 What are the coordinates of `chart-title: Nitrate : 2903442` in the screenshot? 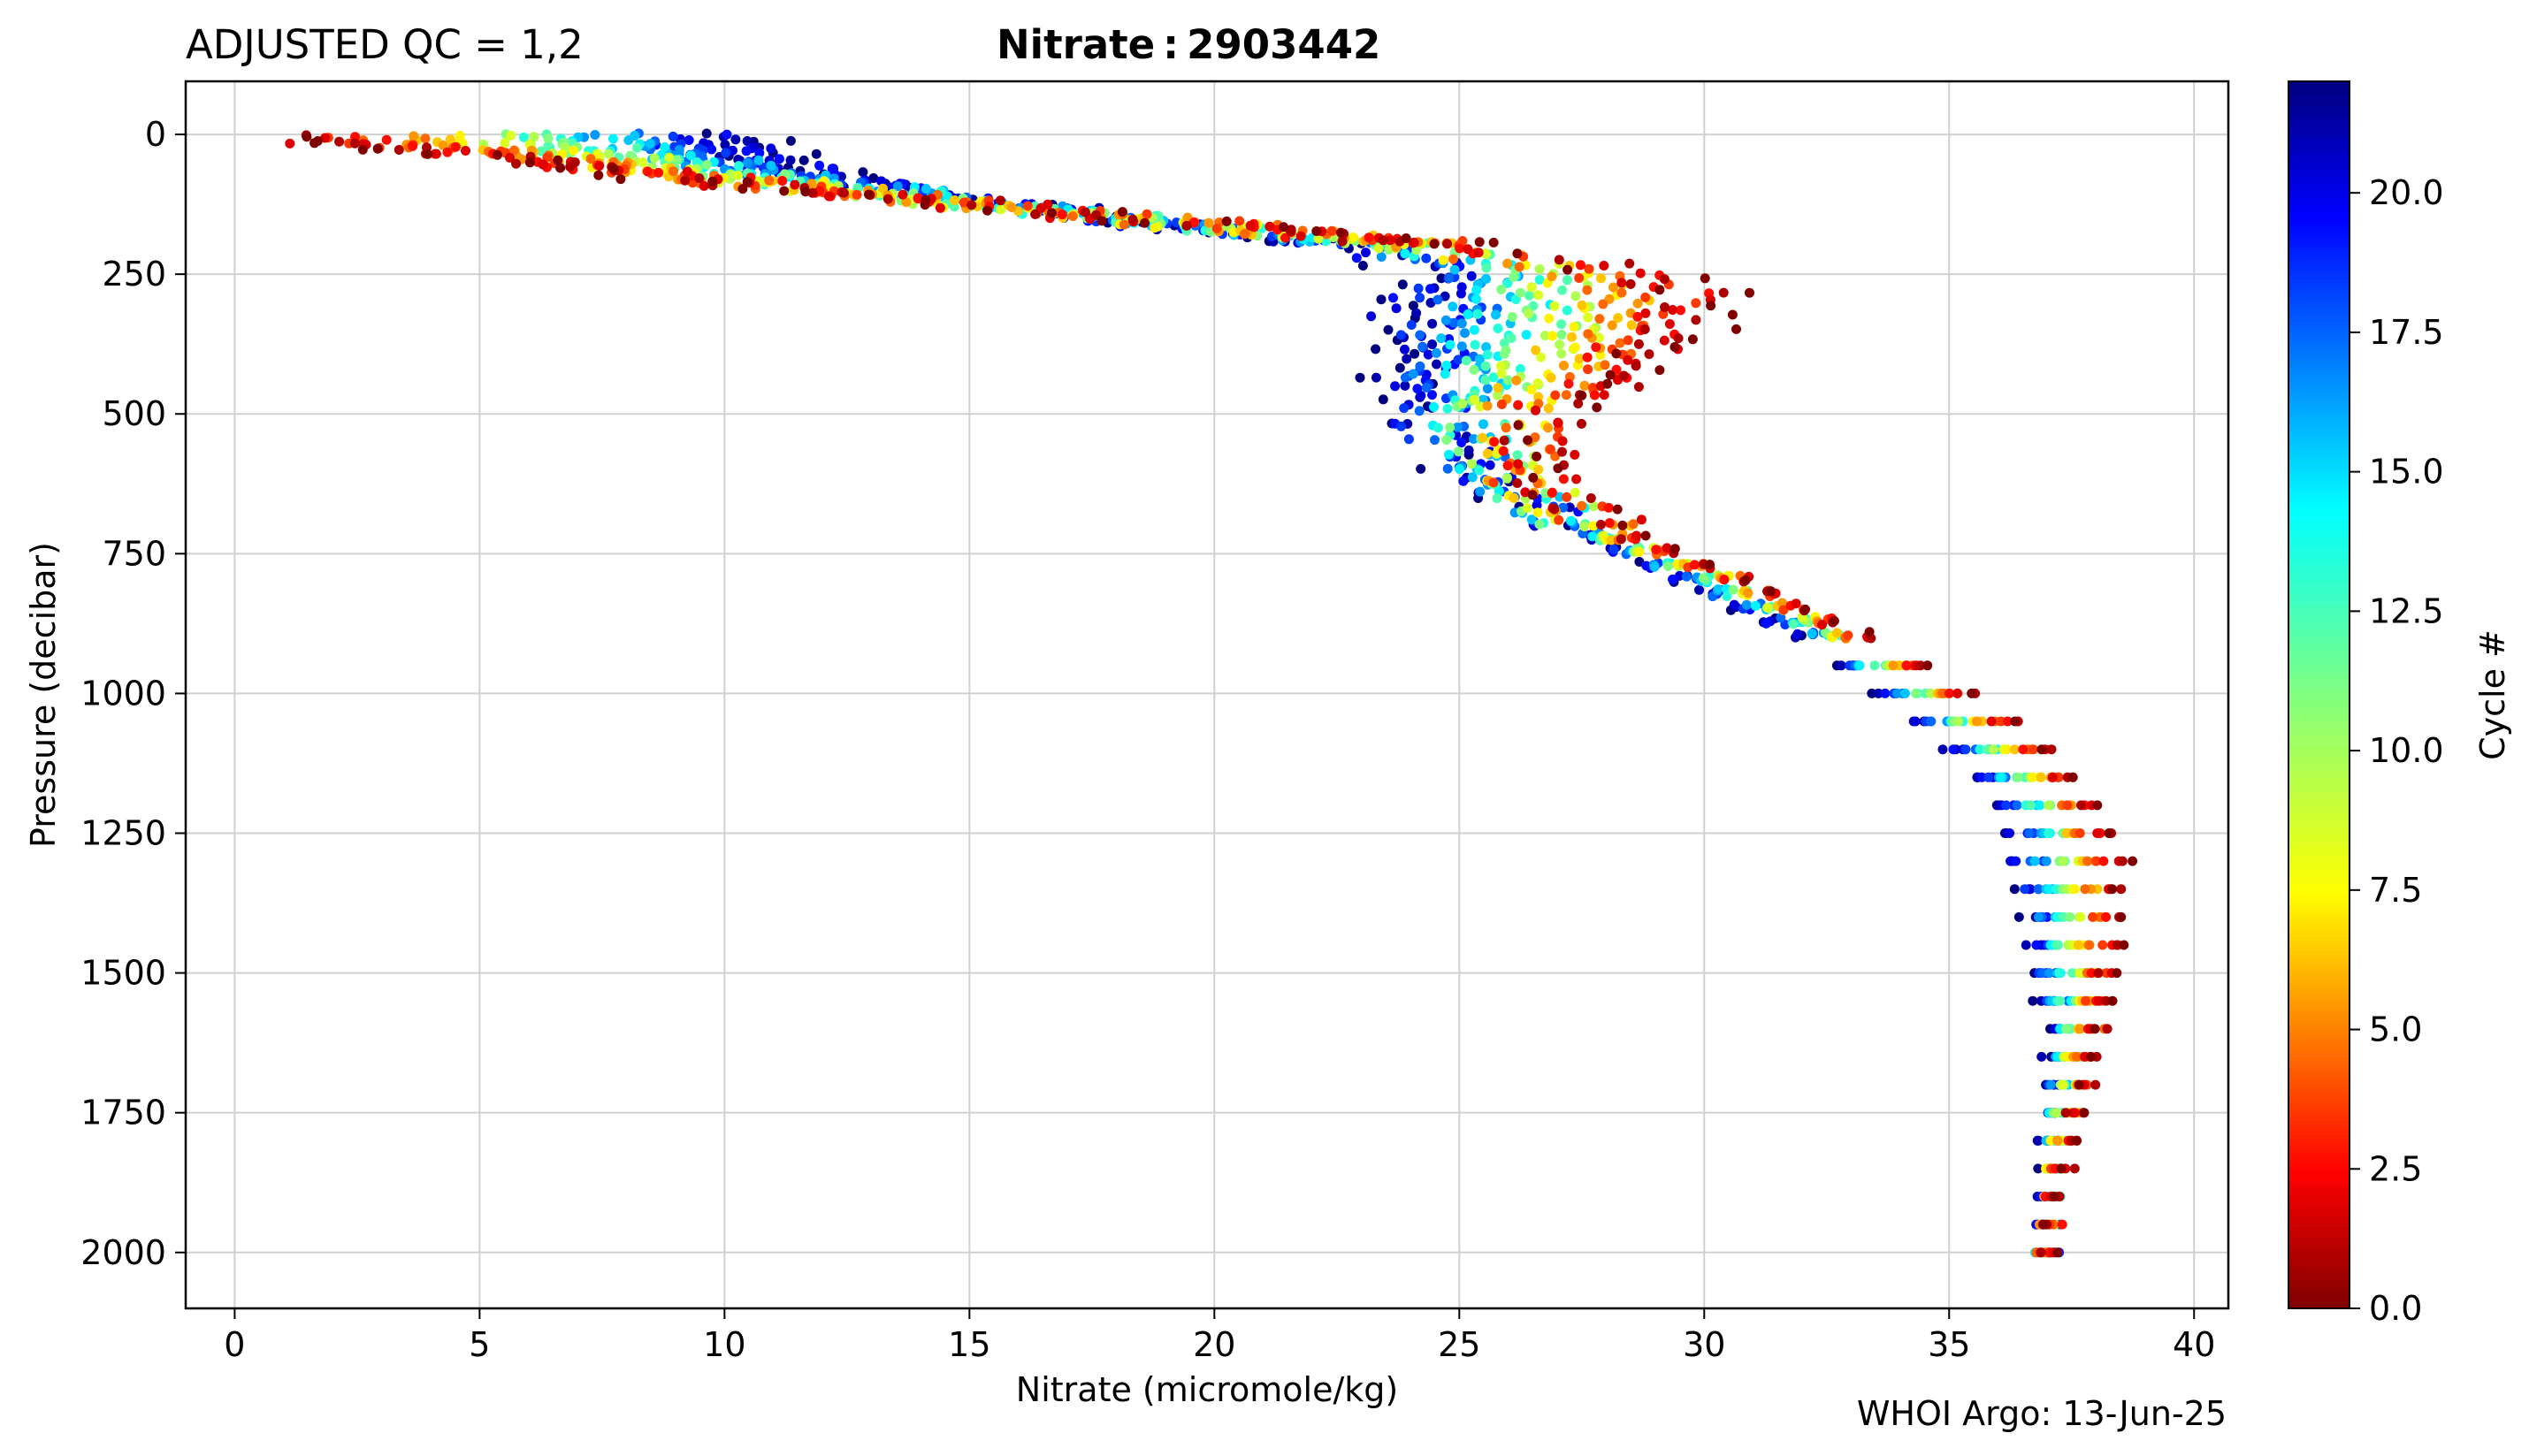 It's located at (1189, 44).